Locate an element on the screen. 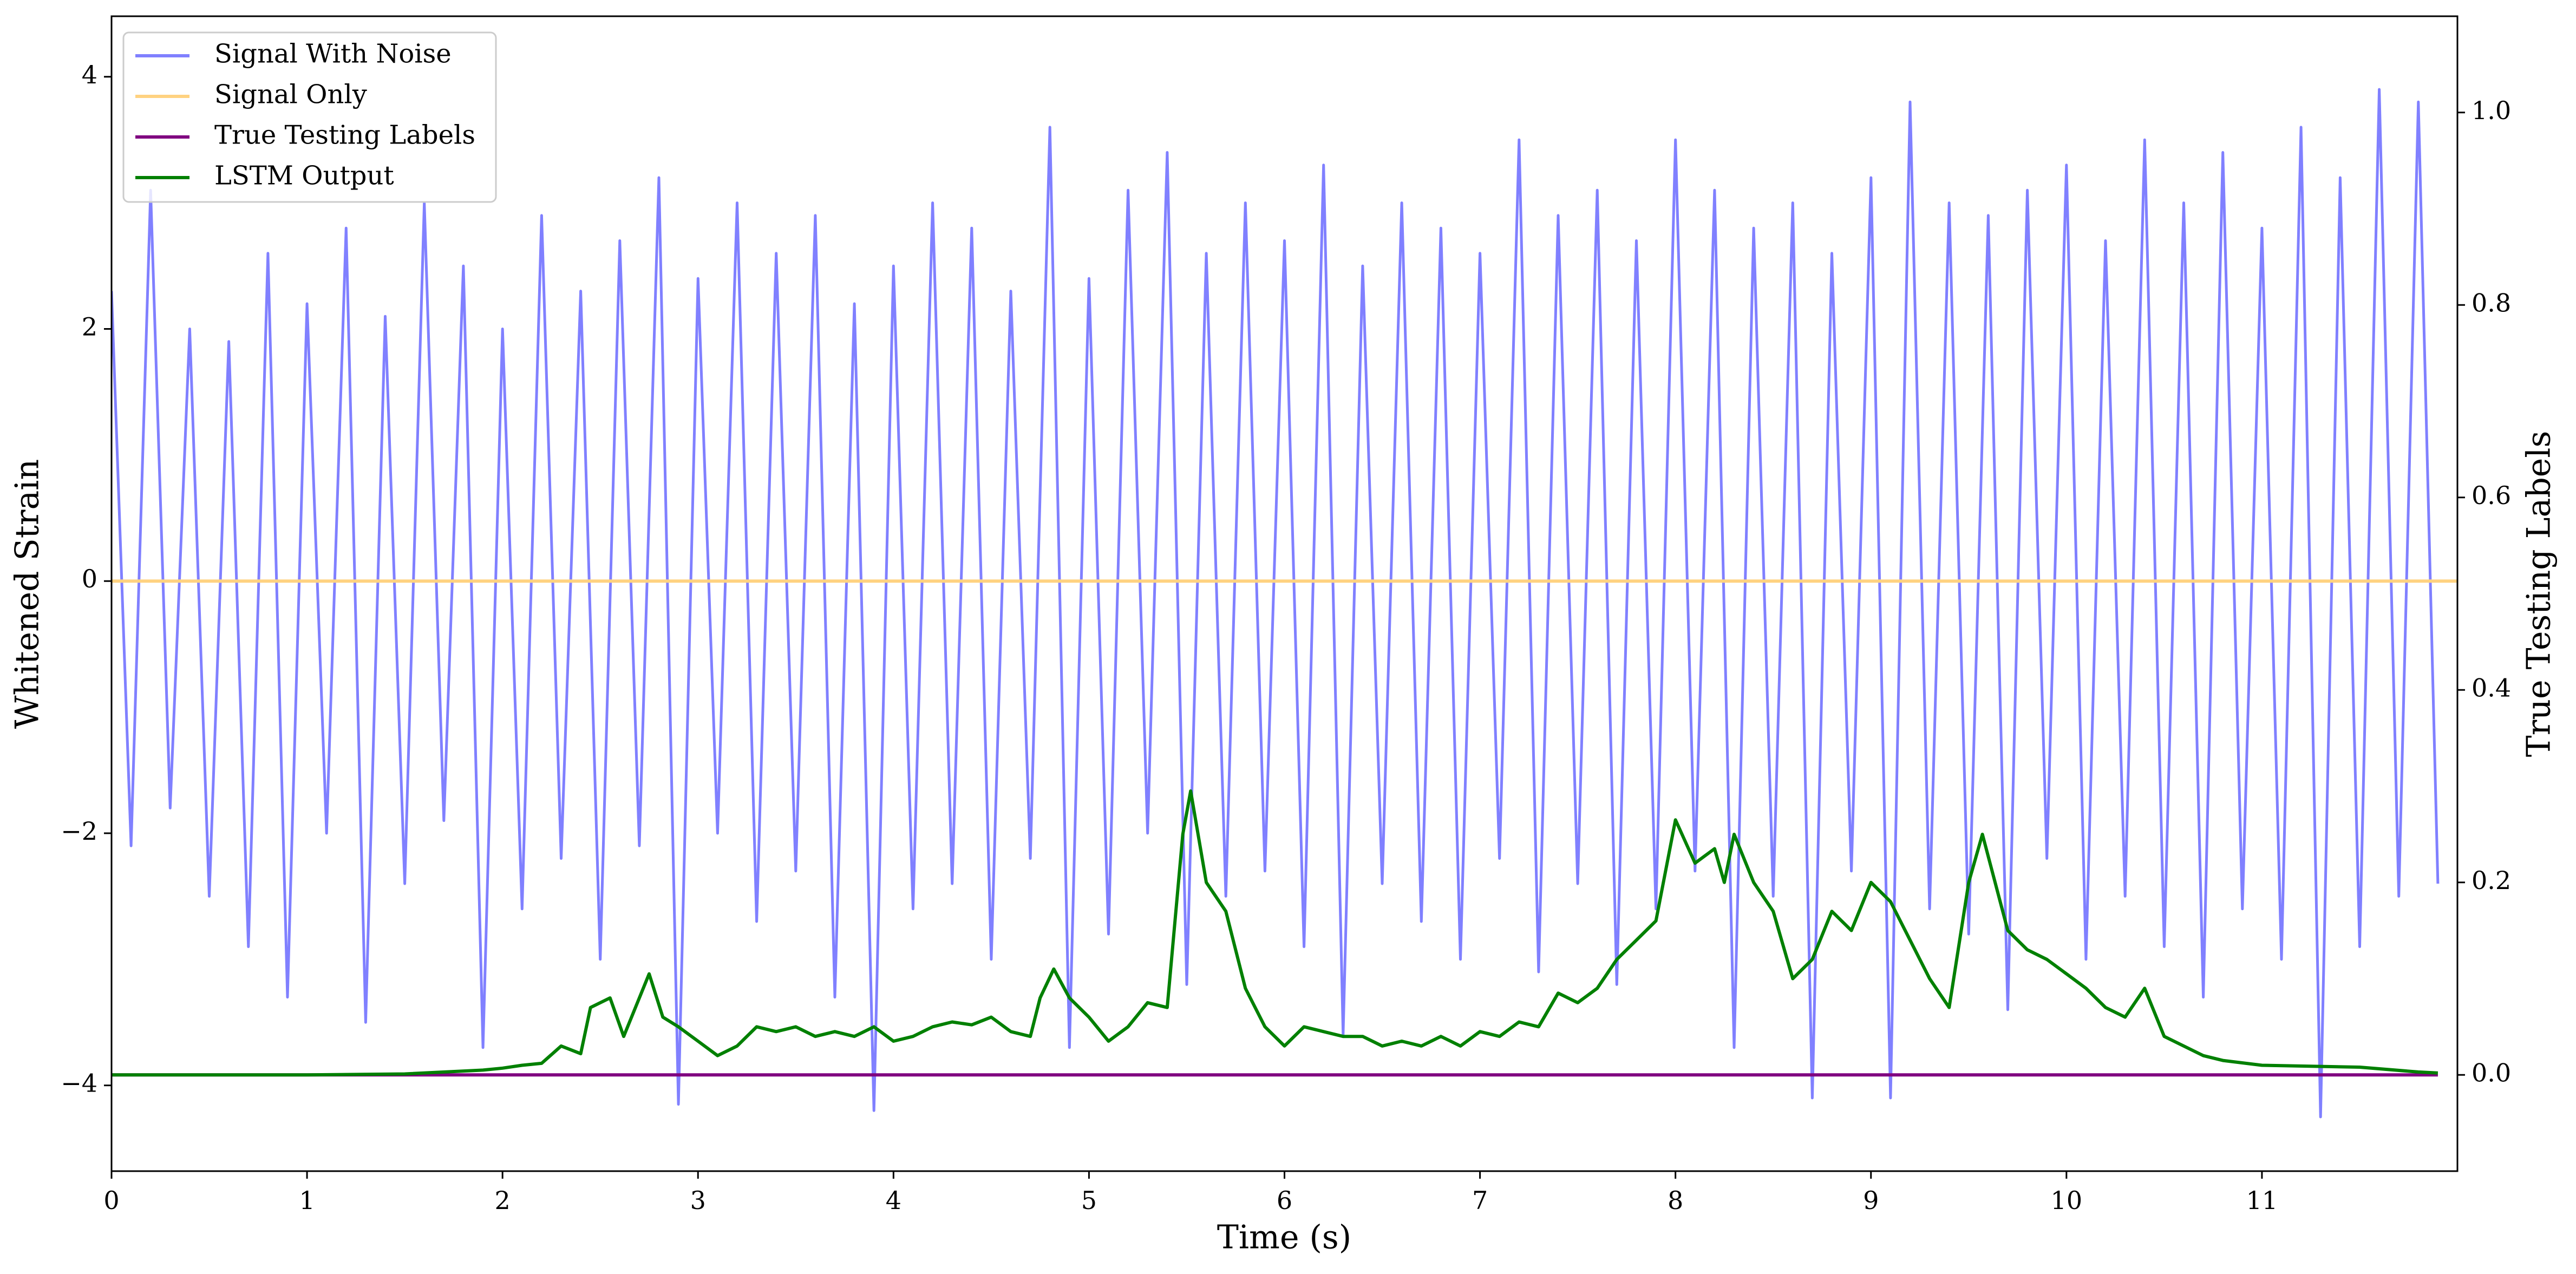 This screenshot has width=2576, height=1274. y2-axis-label: True Testing Labels is located at coordinates (2539, 594).